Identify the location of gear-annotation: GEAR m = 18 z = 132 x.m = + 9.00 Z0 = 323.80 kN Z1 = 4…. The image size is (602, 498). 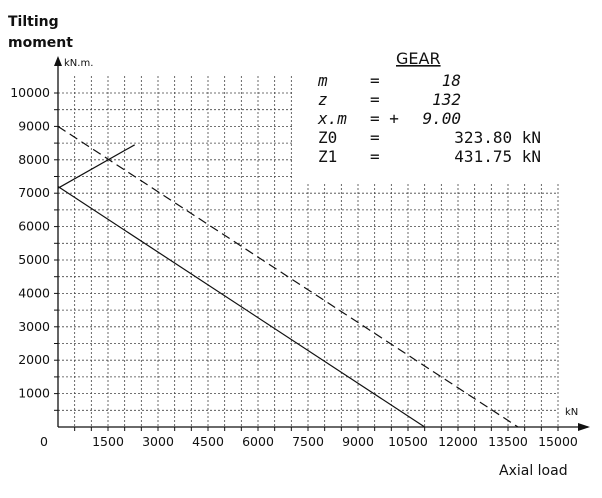
(429, 107).